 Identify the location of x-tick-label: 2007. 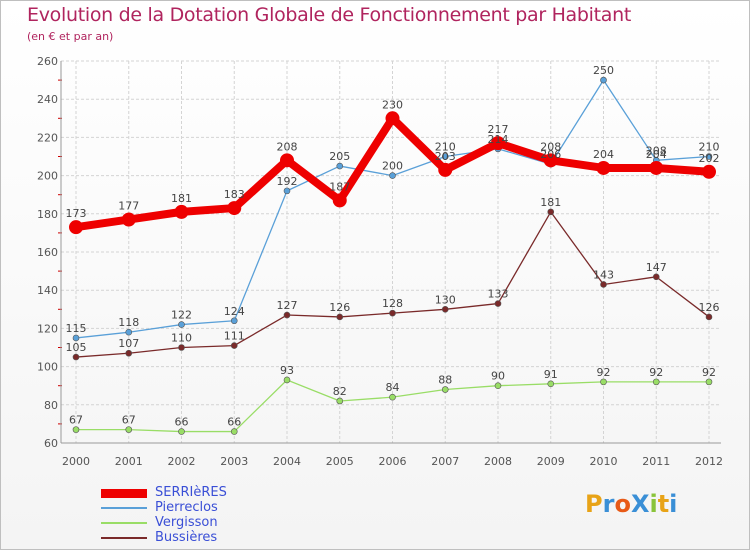
(445, 461).